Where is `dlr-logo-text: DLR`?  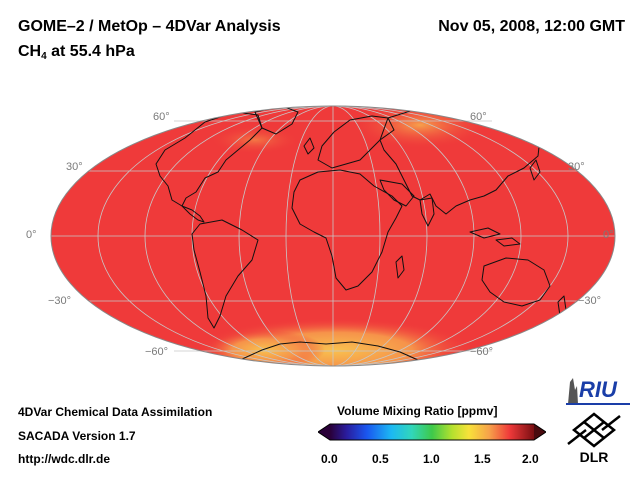 dlr-logo-text: DLR is located at coordinates (594, 457).